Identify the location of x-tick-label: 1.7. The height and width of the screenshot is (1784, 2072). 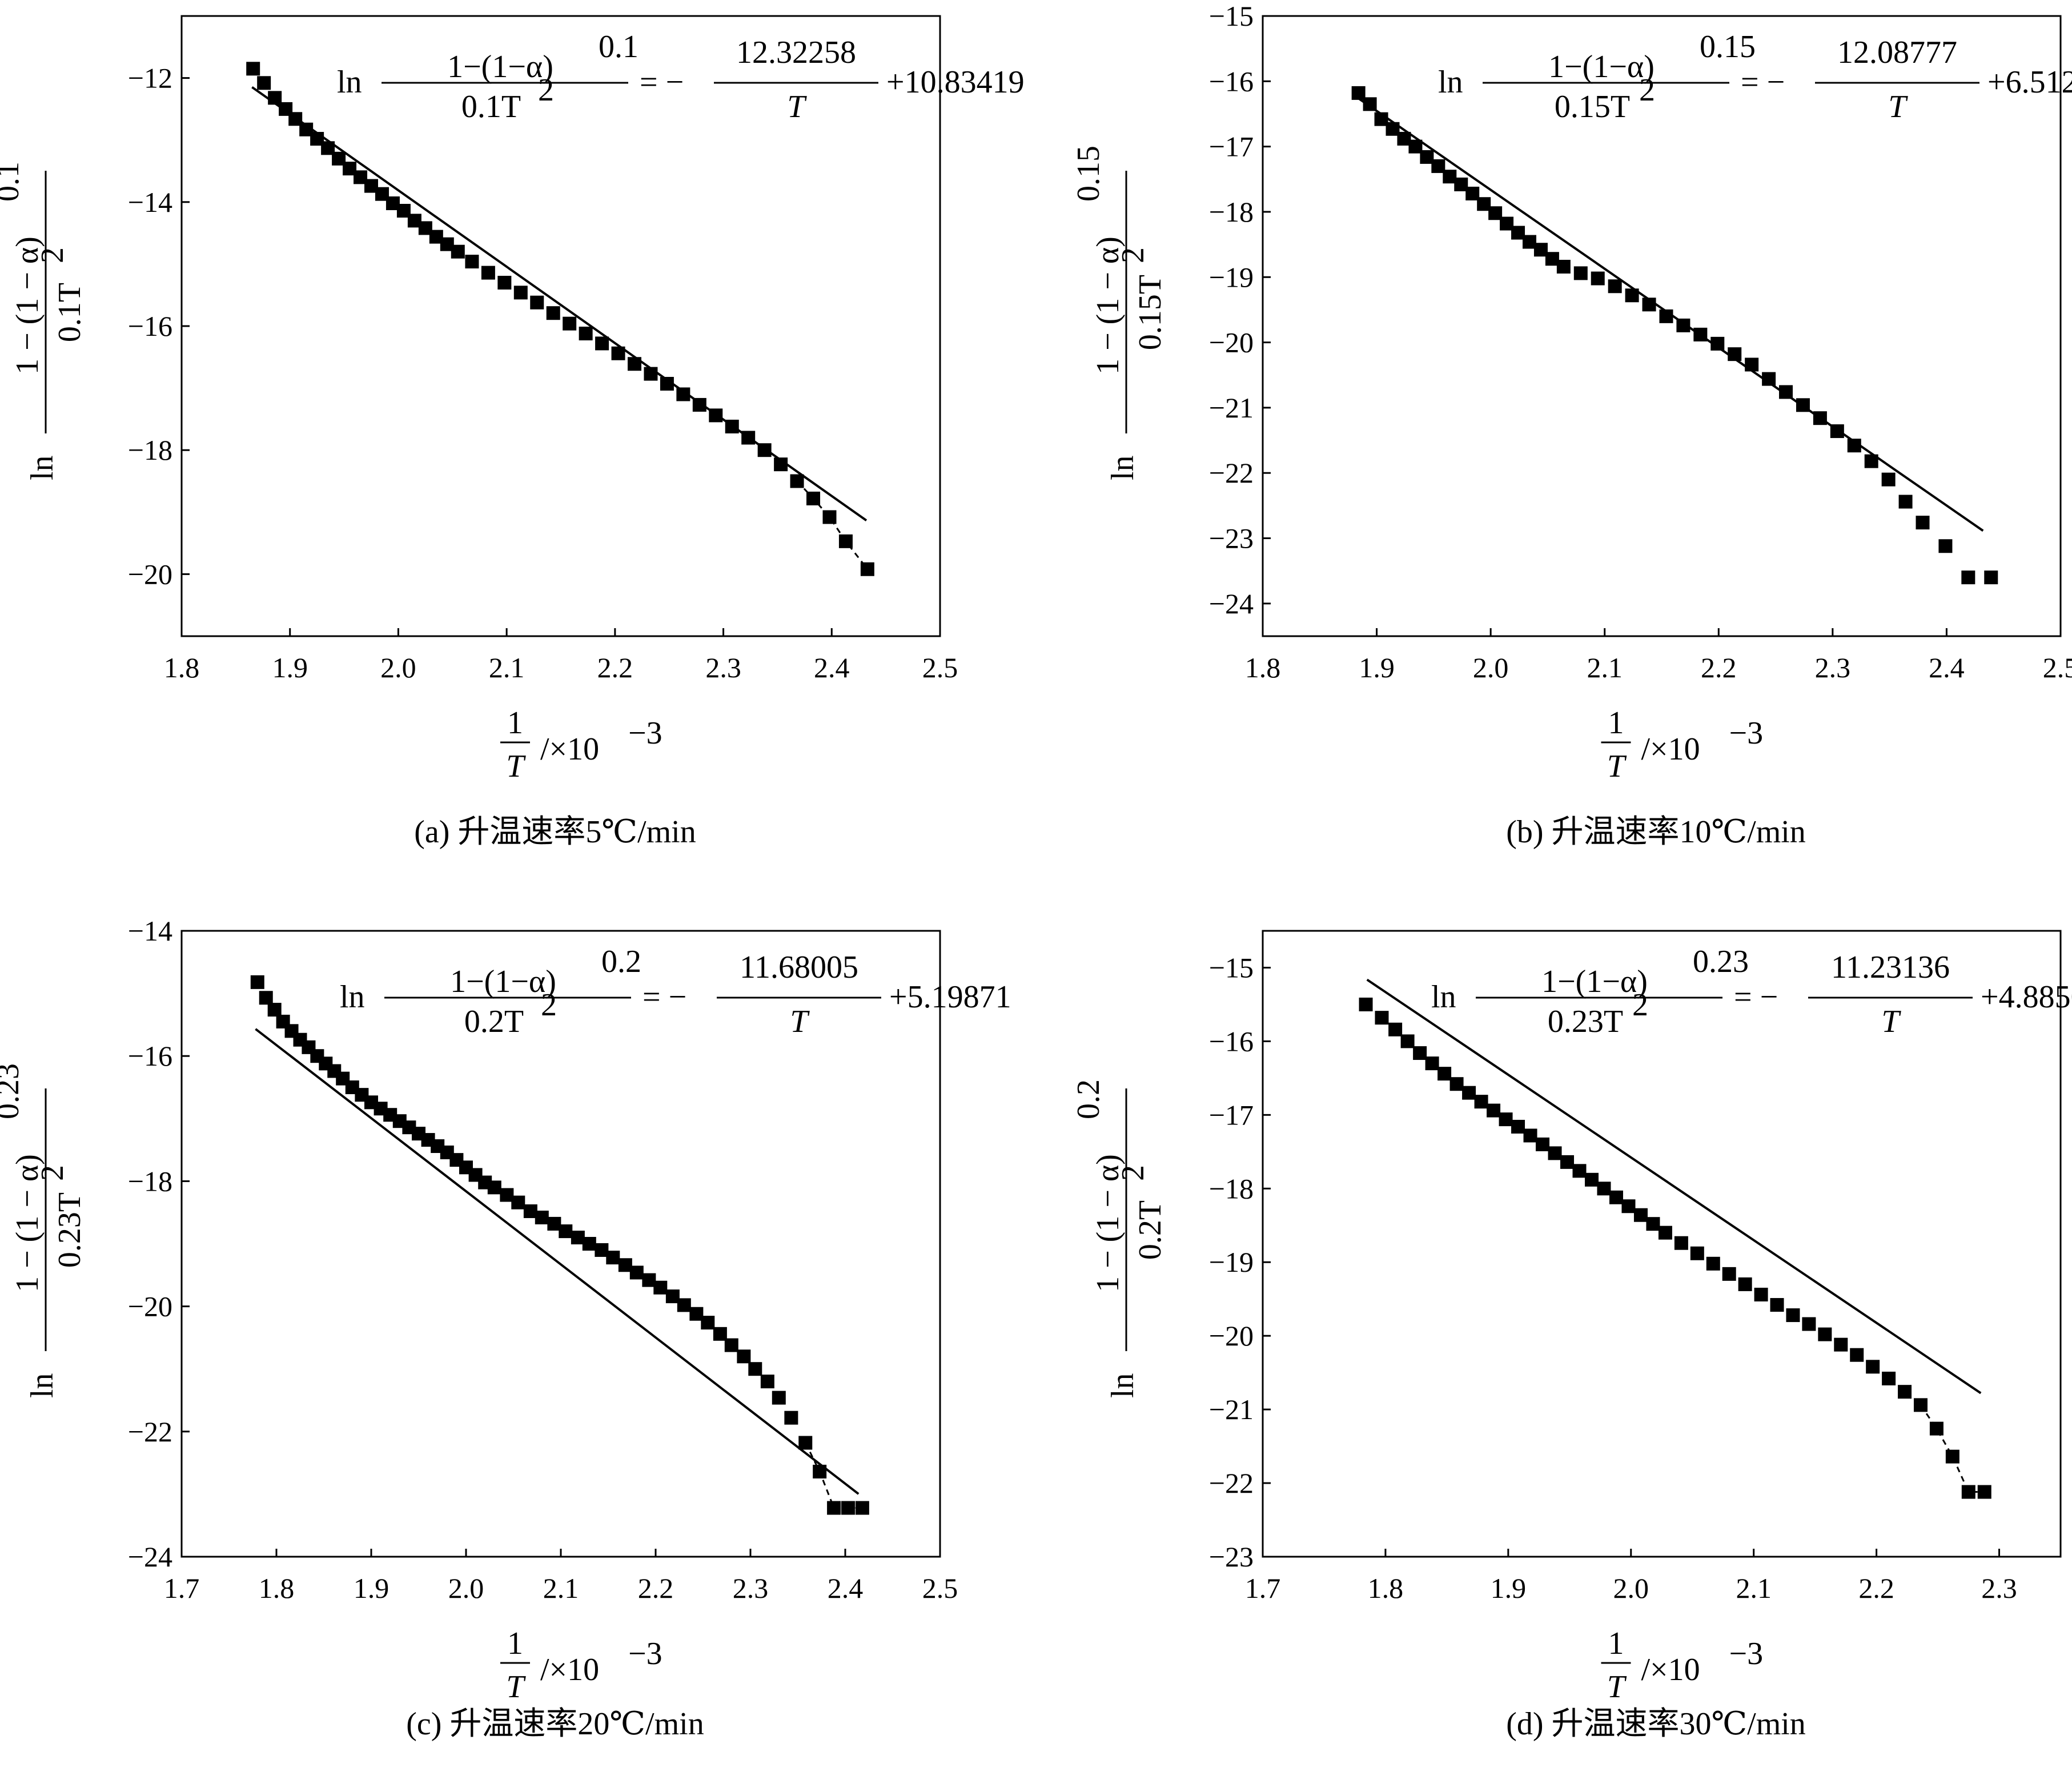
(182, 1588).